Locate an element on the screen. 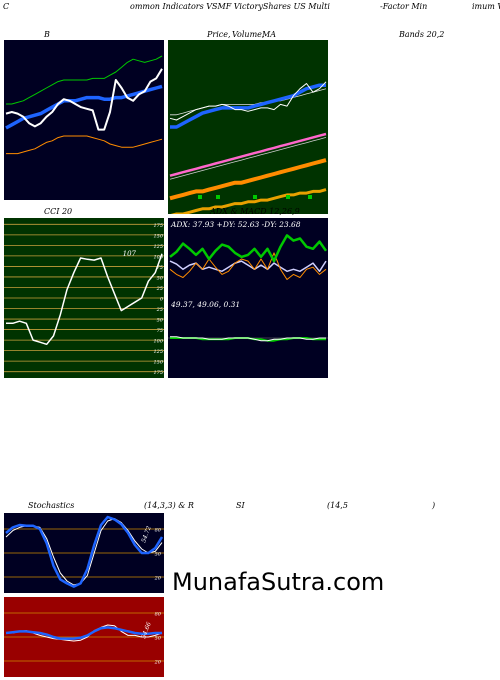 The width and height of the screenshot is (500, 680). stochastics-panel: 80 50 20 54.72 is located at coordinates (84, 553).